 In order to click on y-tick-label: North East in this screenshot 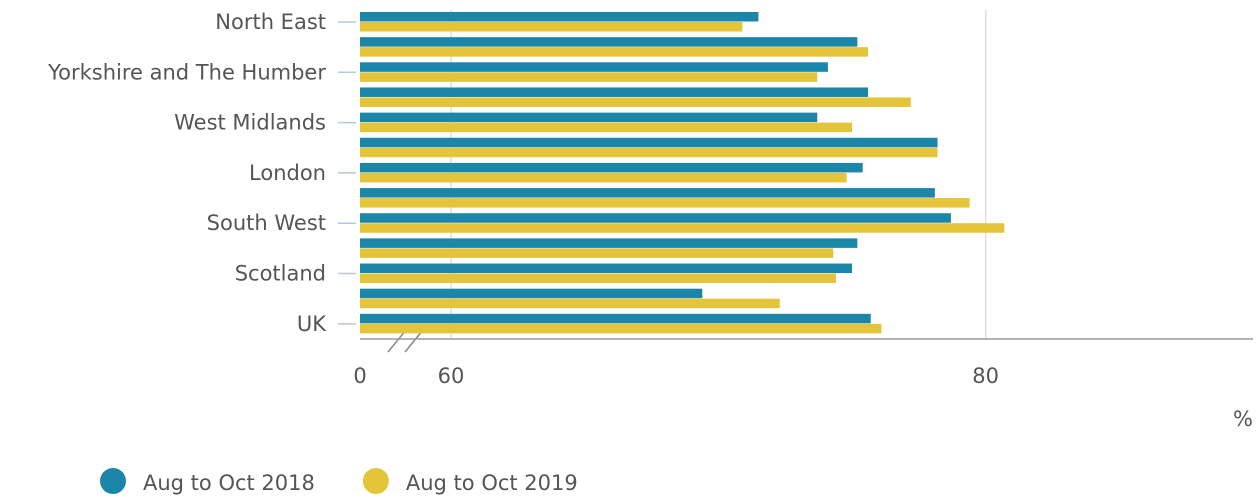, I will do `click(270, 22)`.